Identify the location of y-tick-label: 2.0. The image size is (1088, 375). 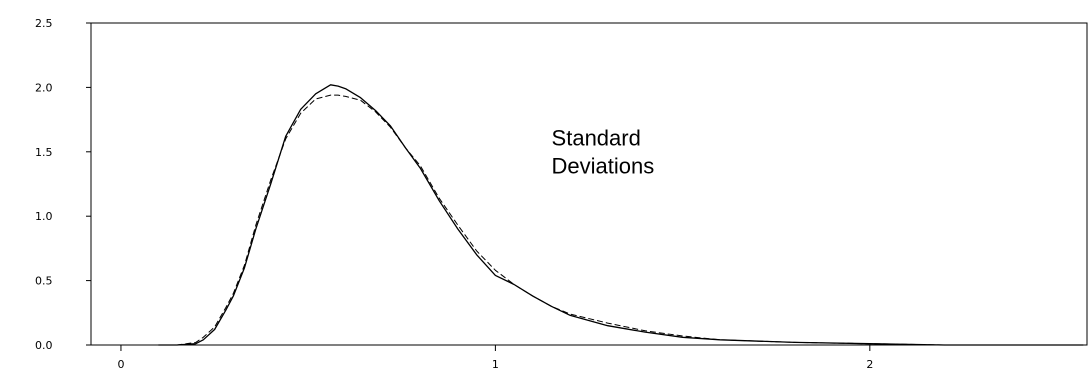
(44, 87).